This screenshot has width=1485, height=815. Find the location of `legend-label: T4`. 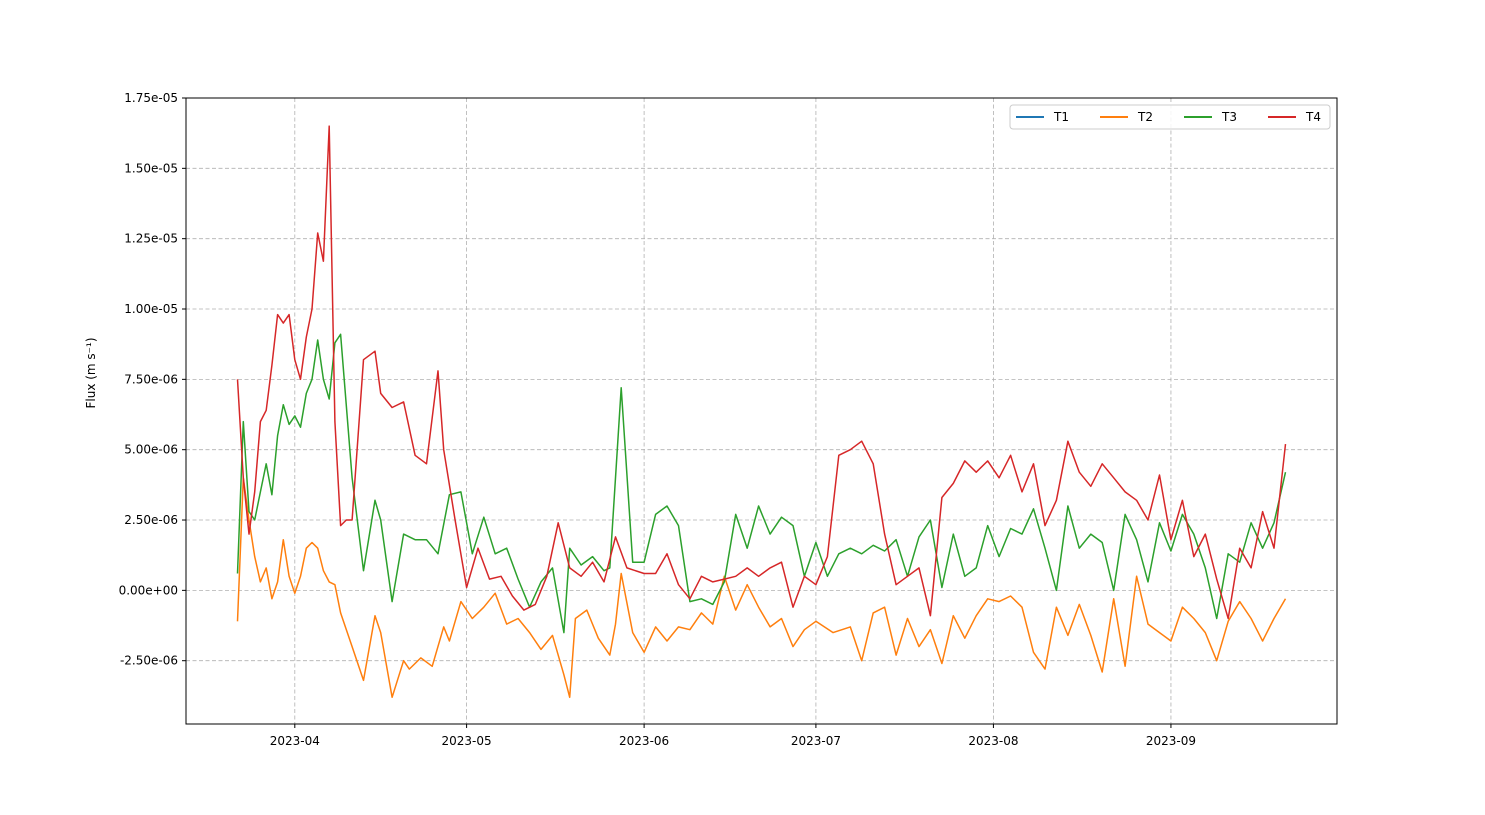

legend-label: T4 is located at coordinates (1313, 117).